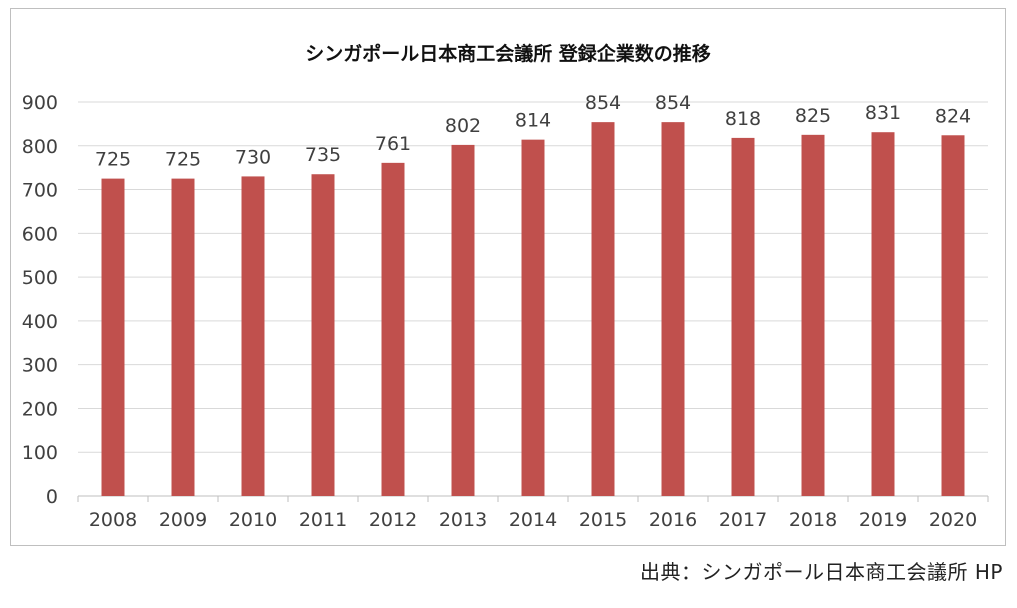  Describe the element at coordinates (603, 520) in the screenshot. I see `x-tick-label: 2015` at that location.